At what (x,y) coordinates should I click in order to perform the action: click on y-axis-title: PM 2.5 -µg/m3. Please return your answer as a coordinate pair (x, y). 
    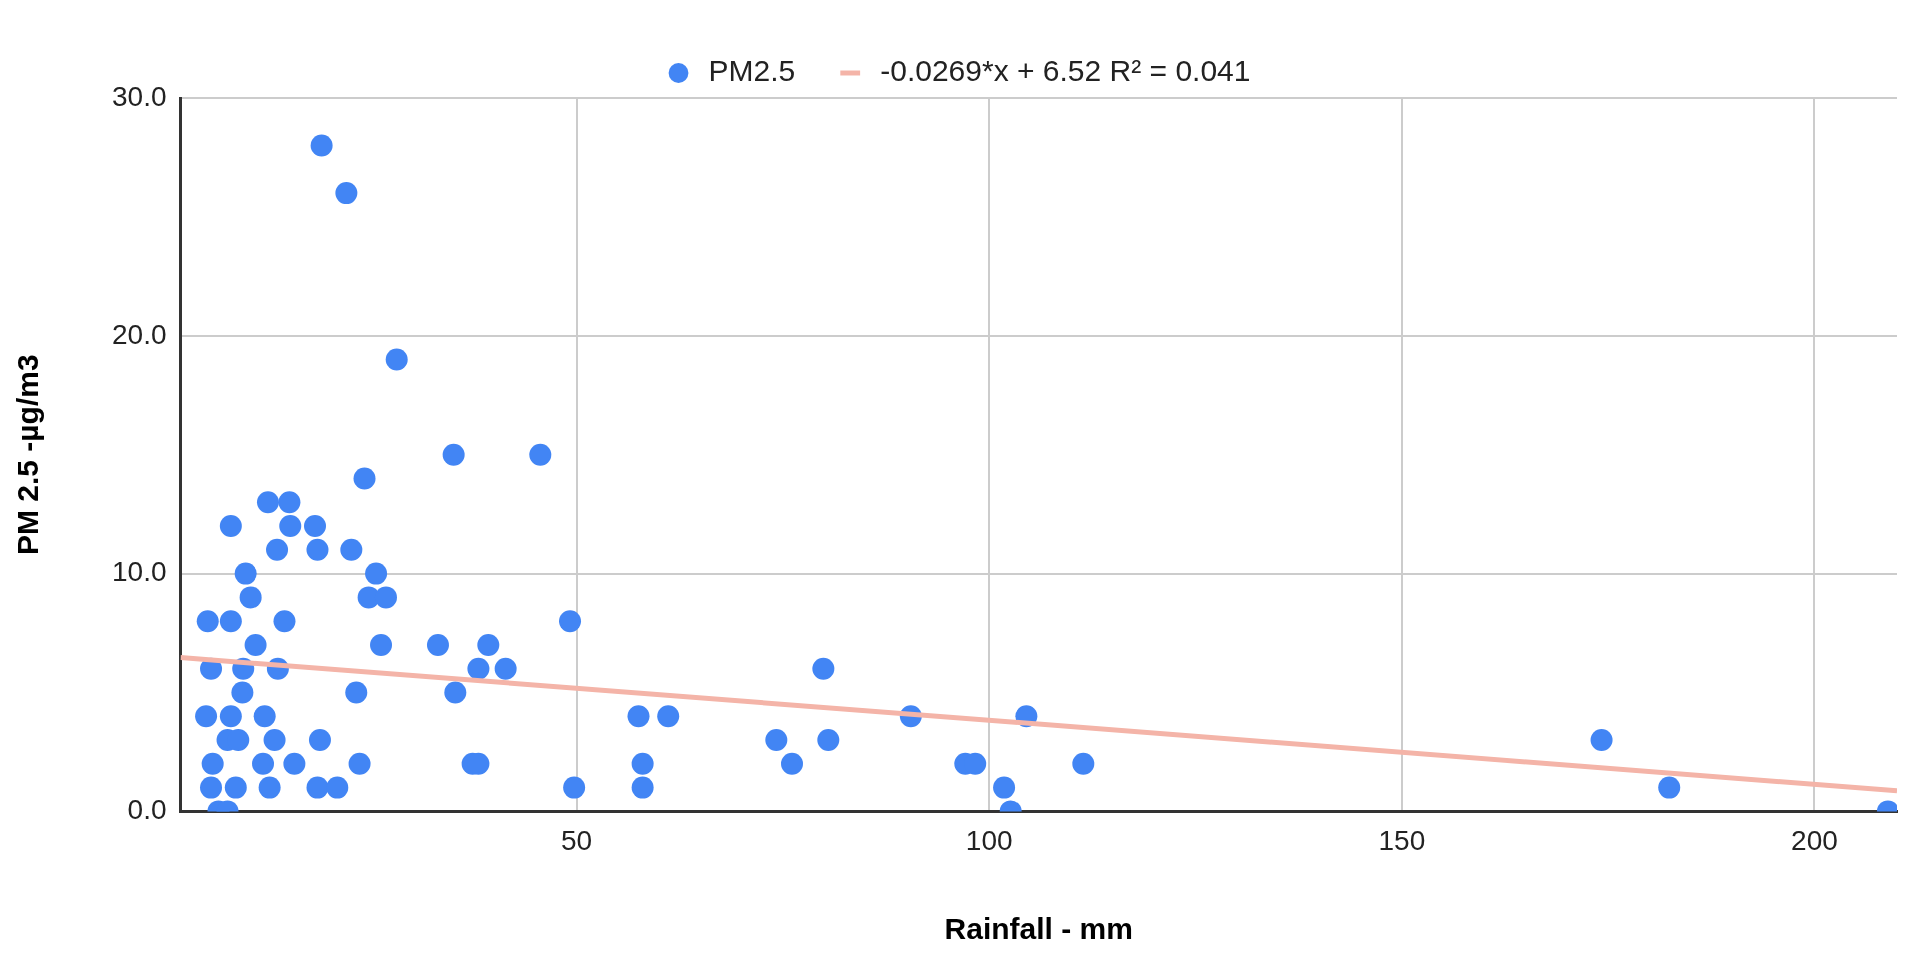
    Looking at the image, I should click on (28, 455).